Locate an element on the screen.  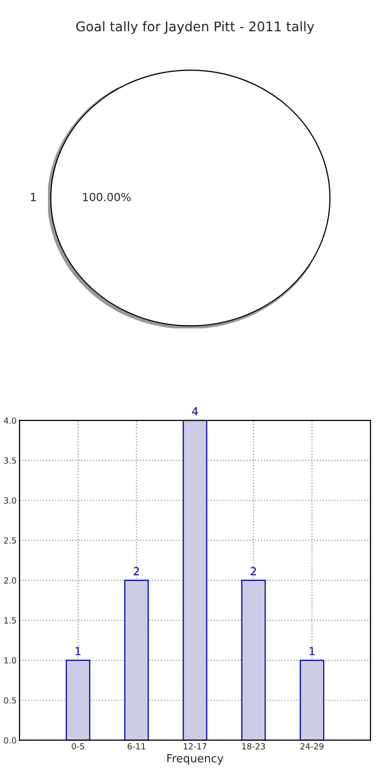
x-axis-title: Frequency is located at coordinates (195, 759).